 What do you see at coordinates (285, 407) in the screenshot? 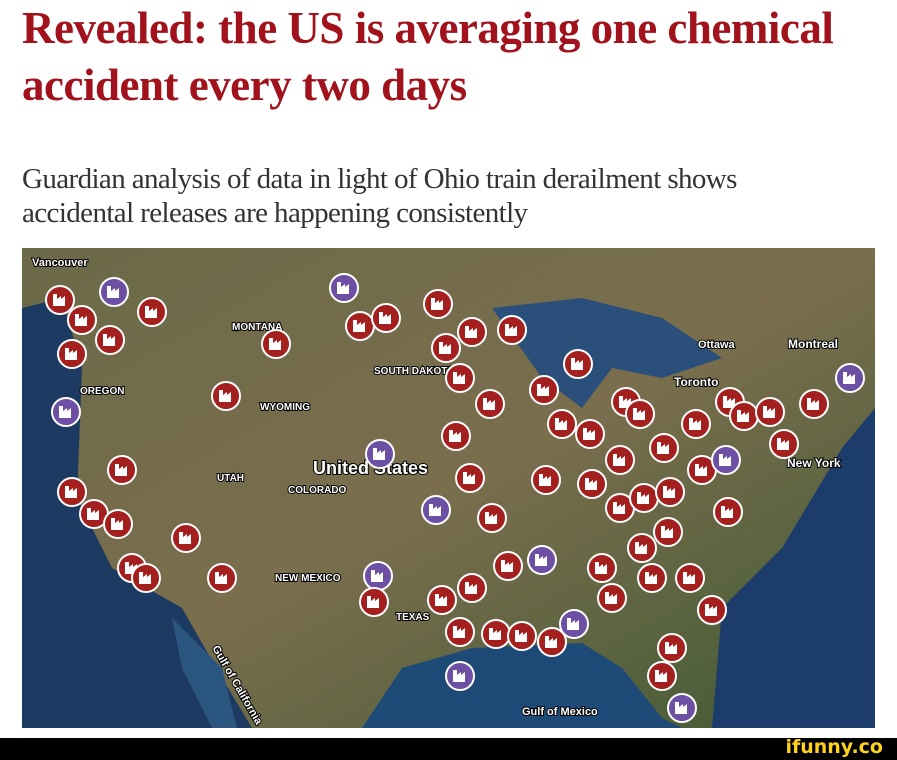
I see `map-label: WYOMING` at bounding box center [285, 407].